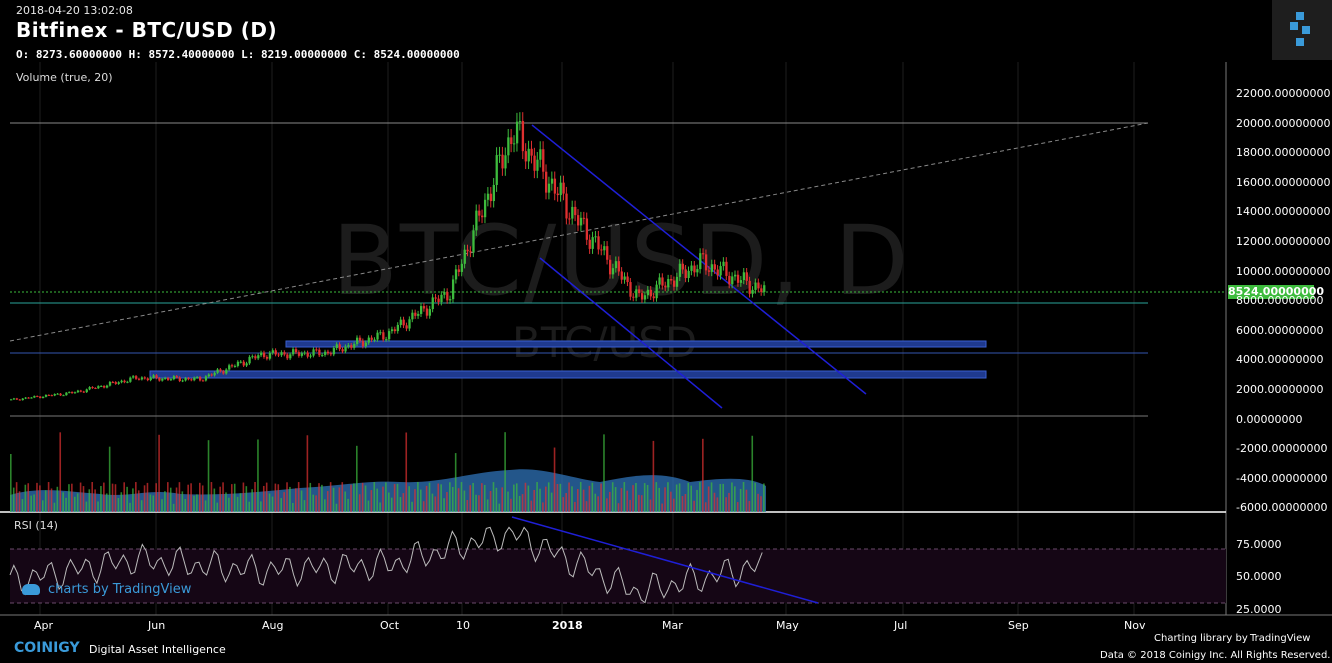 Image resolution: width=1332 pixels, height=663 pixels. What do you see at coordinates (36, 525) in the screenshot?
I see `rsi-indicator-label: RSI (14)` at bounding box center [36, 525].